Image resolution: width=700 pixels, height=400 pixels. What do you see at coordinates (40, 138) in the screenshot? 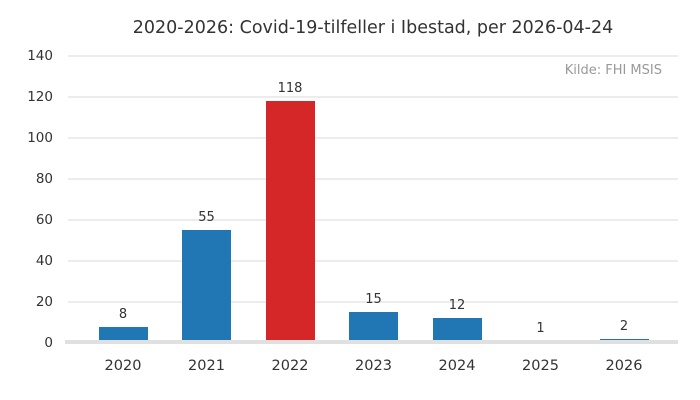
I see `y-axis-tick-label: 100` at bounding box center [40, 138].